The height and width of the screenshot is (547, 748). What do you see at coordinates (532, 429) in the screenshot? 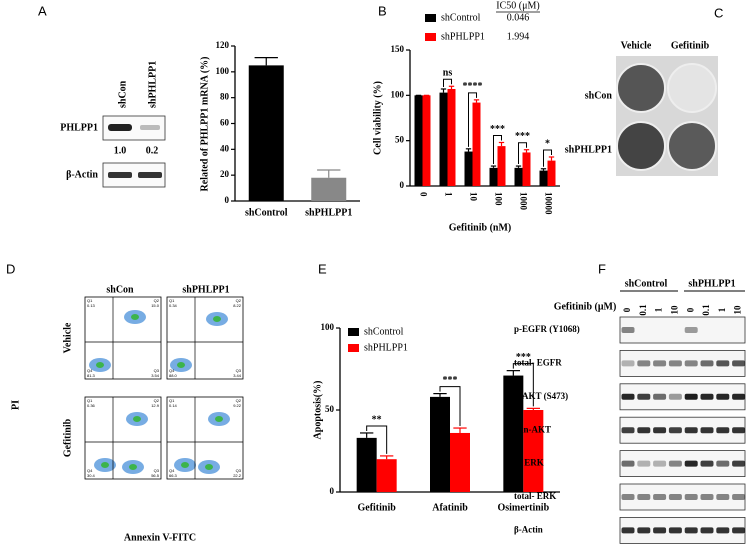
I see `row-label: pan-AKT` at bounding box center [532, 429].